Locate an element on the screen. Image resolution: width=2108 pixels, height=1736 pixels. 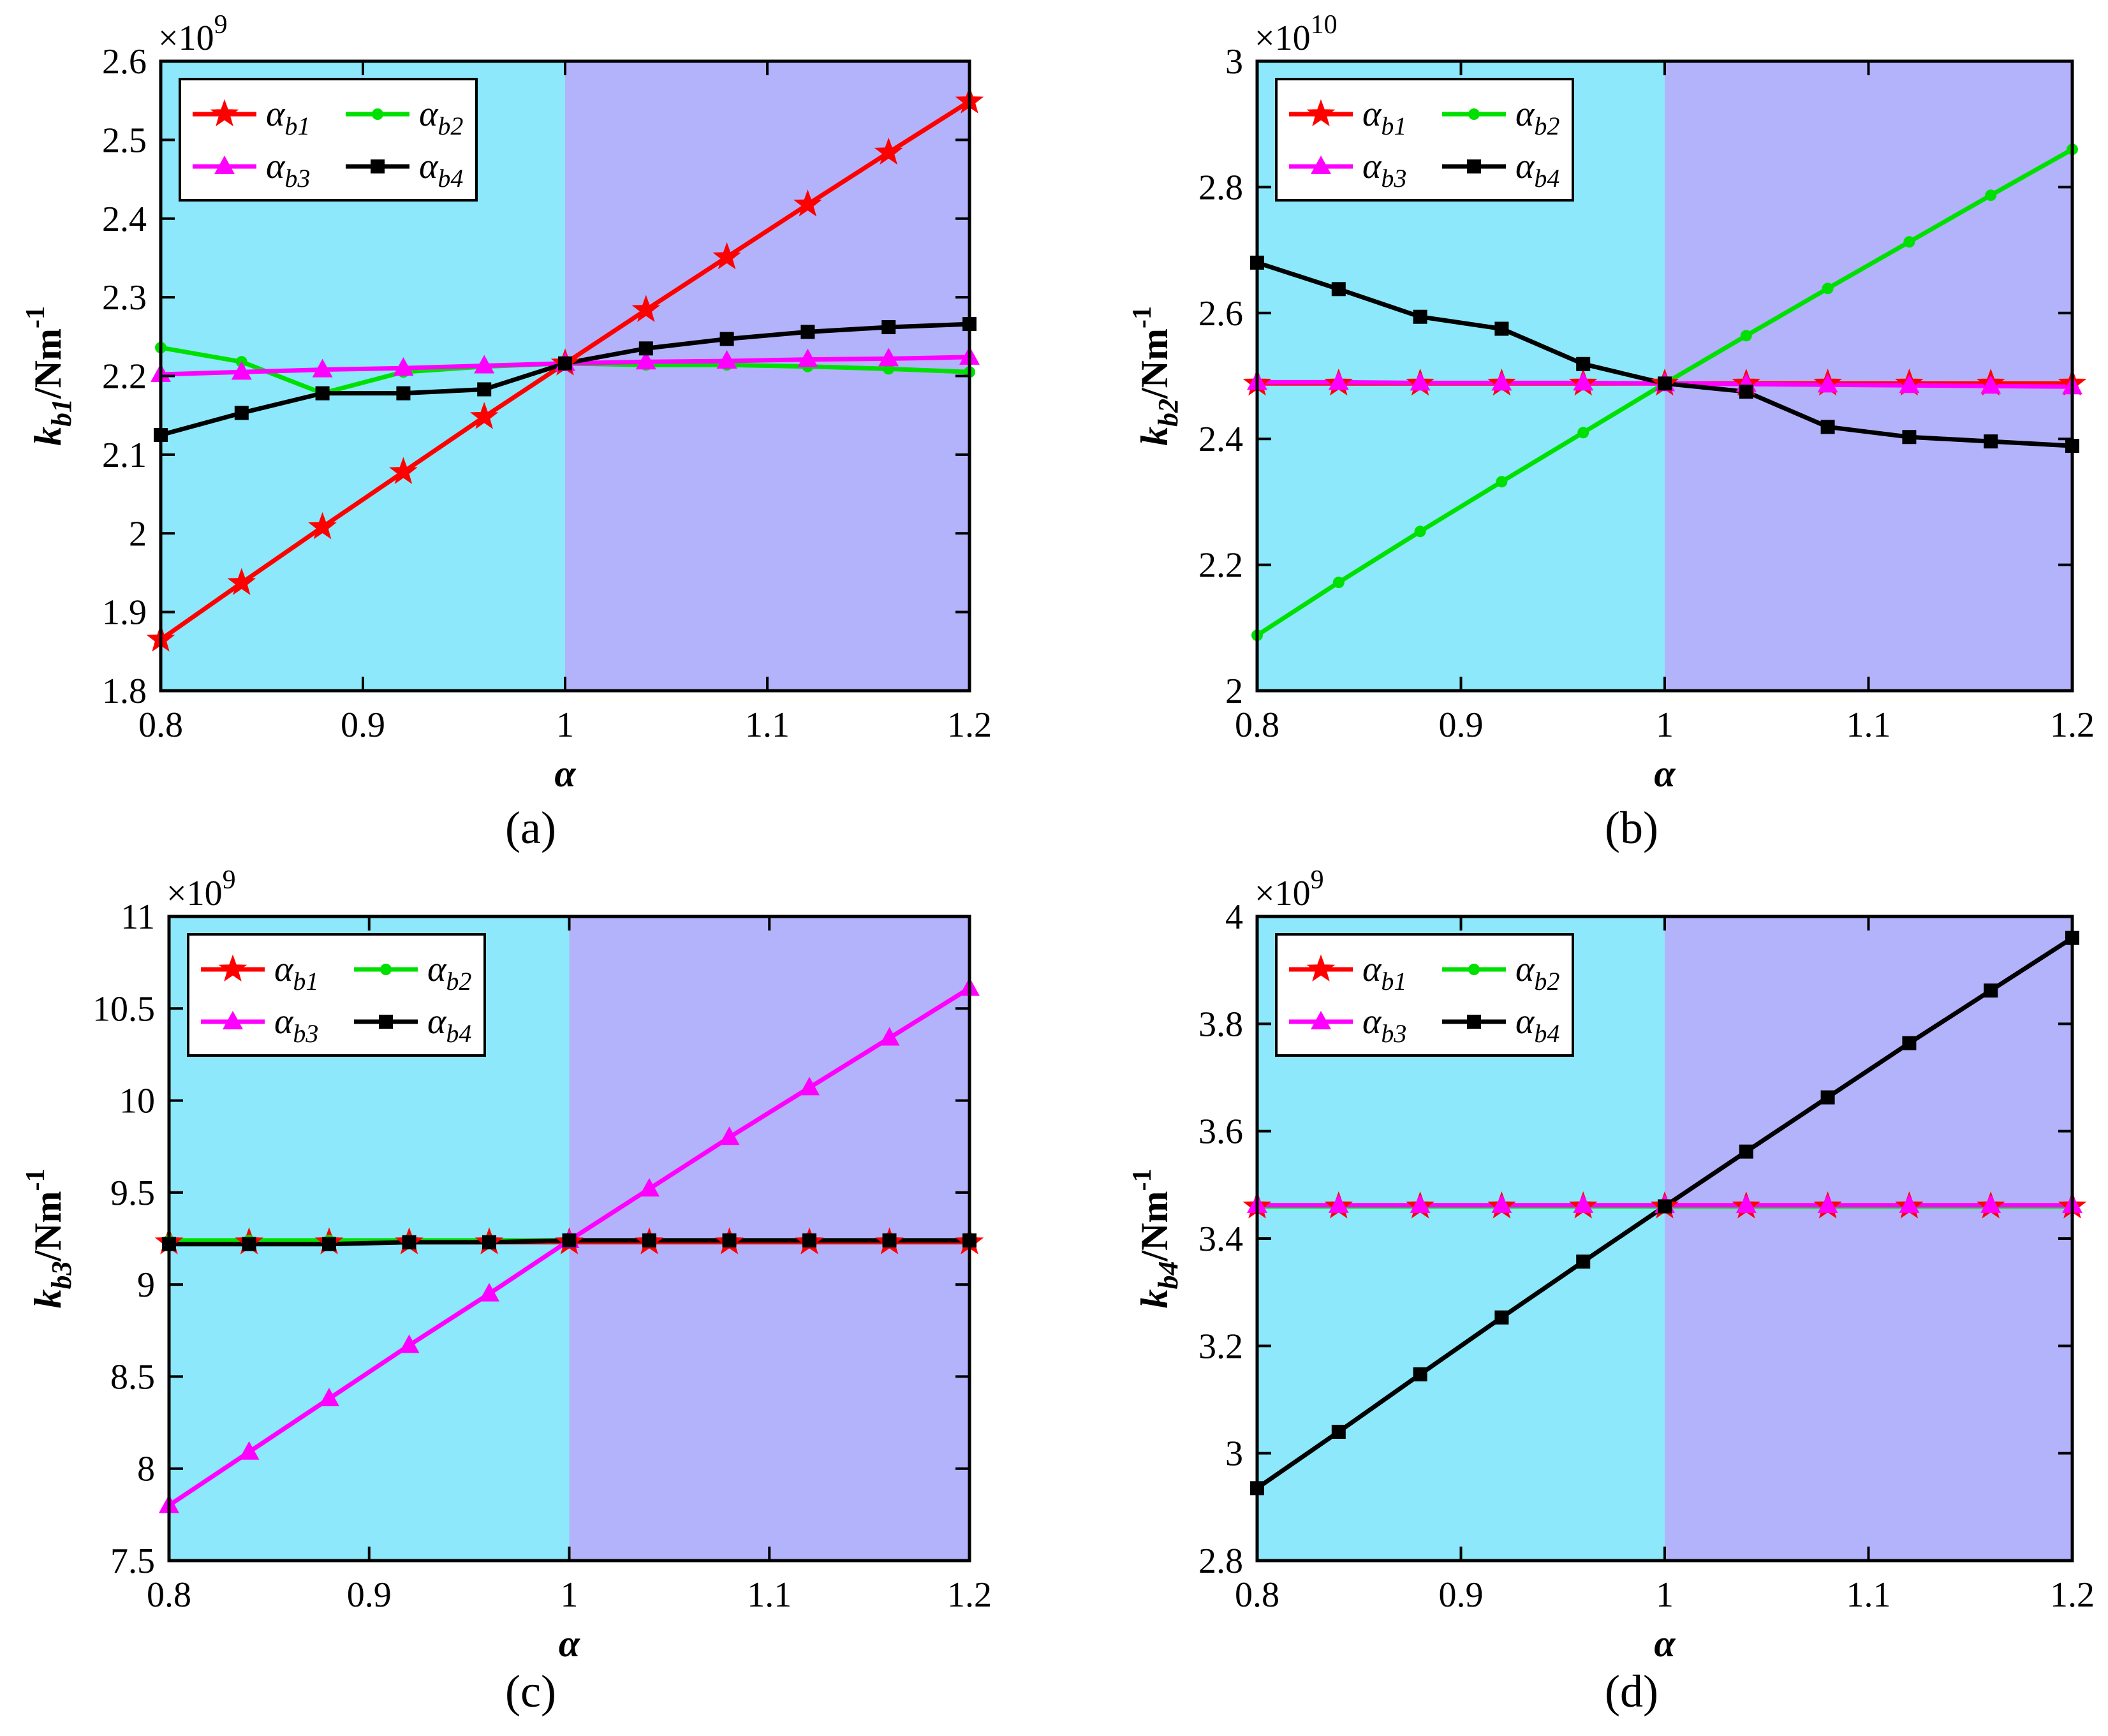
legend-label-subscript: b4 is located at coordinates (458, 1033).